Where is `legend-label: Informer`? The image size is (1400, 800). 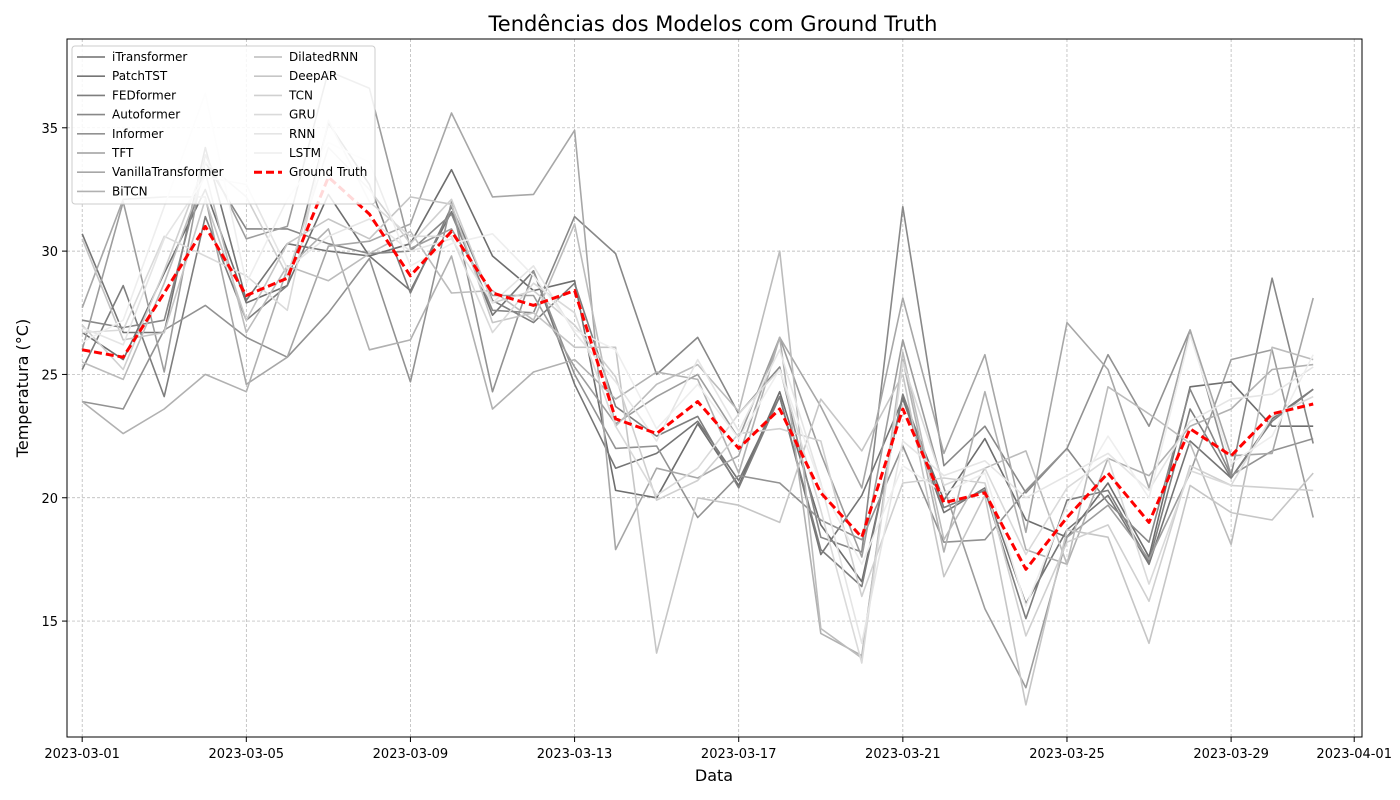
legend-label: Informer is located at coordinates (138, 134).